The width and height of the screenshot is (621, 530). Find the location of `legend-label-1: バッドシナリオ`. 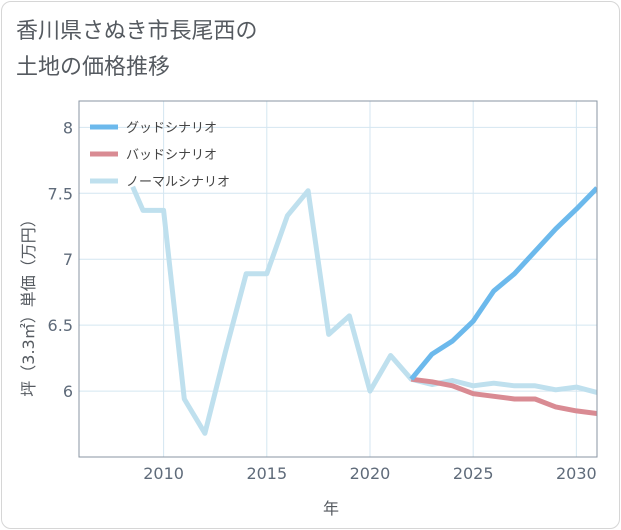

legend-label-1: バッドシナリオ is located at coordinates (171, 155).